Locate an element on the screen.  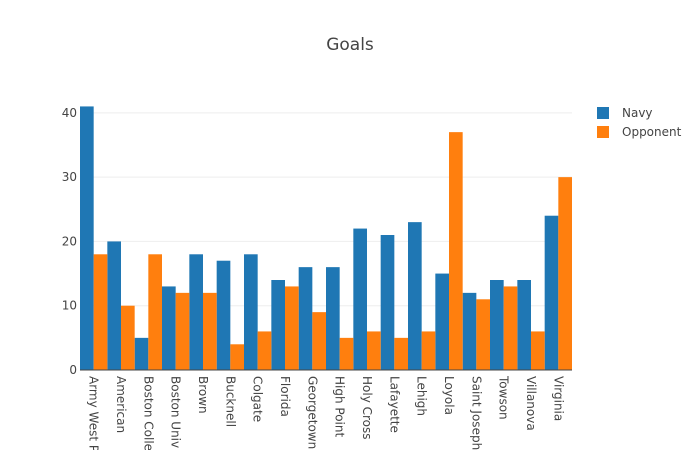
y-tick-label: 10 is located at coordinates (69, 306).